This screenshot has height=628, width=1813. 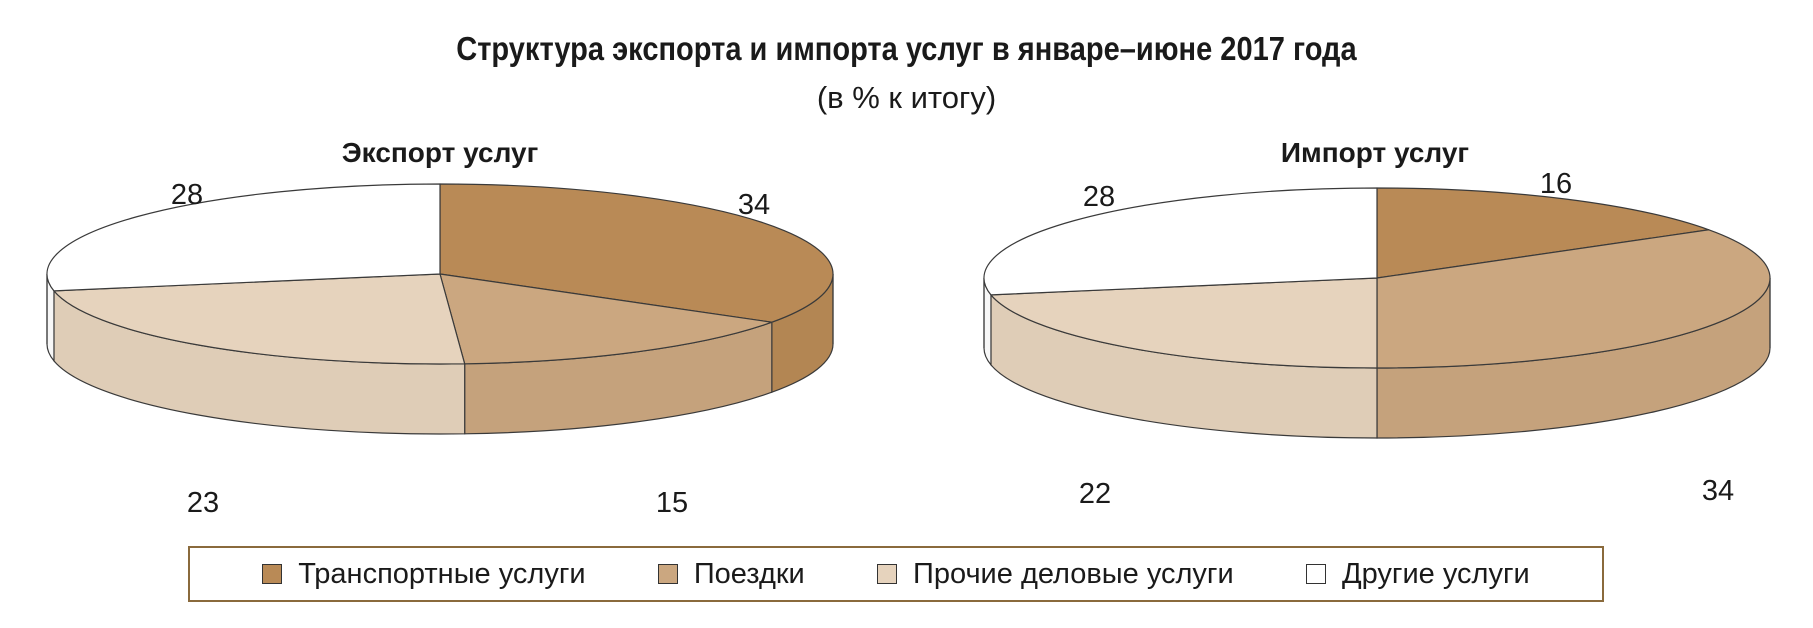 I want to click on export-slice-travel, so click(x=606, y=319).